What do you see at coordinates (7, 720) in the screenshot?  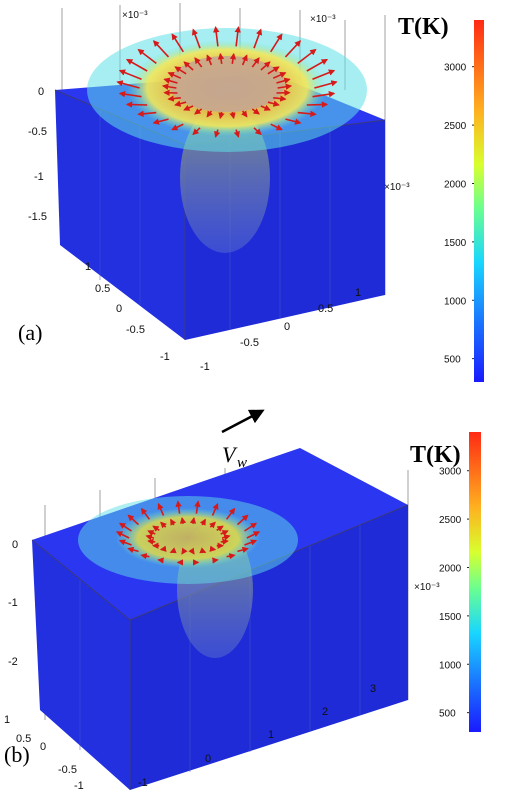 I see `panel-b-y-tick: 1` at bounding box center [7, 720].